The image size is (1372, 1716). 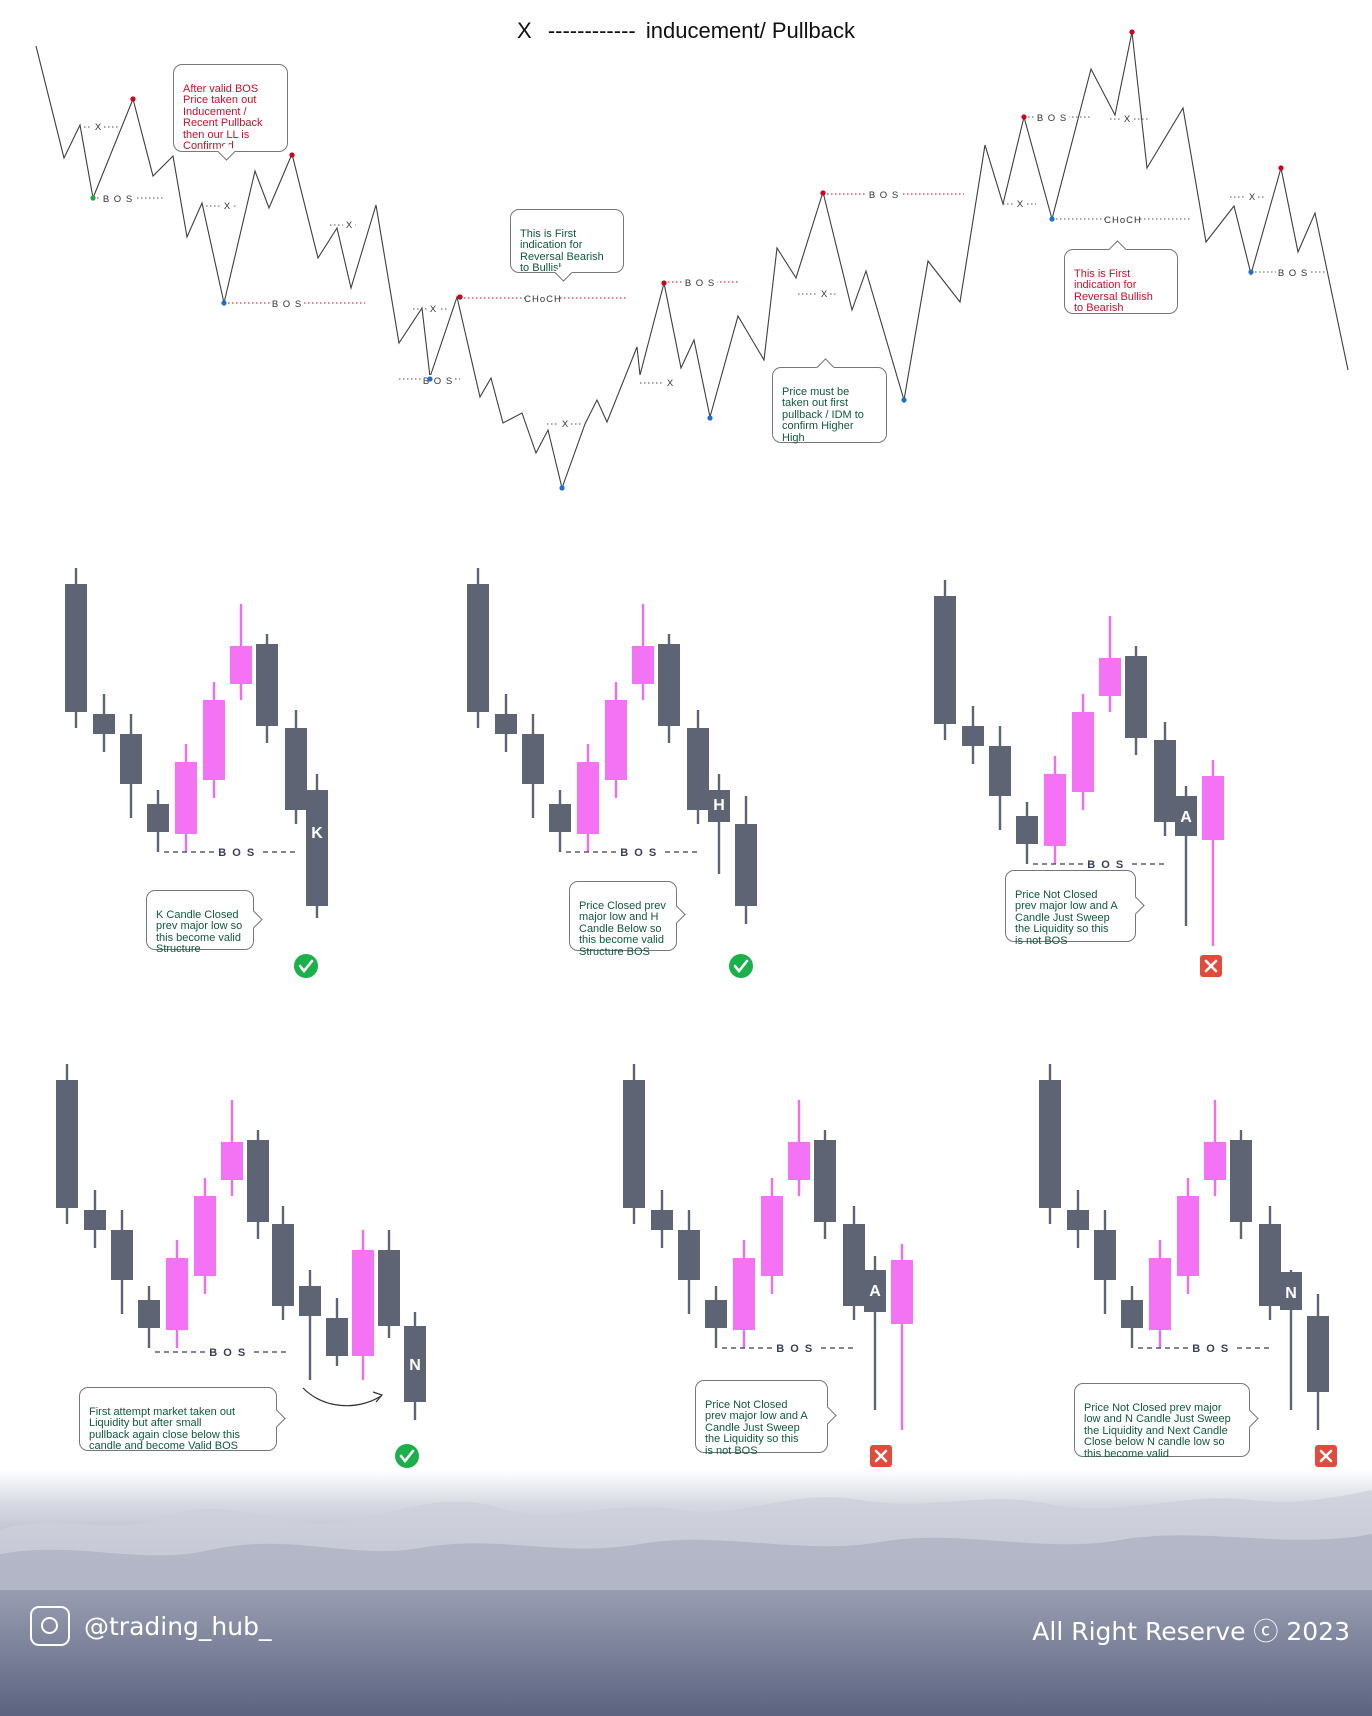 I want to click on curved-arrow, so click(x=342, y=1397).